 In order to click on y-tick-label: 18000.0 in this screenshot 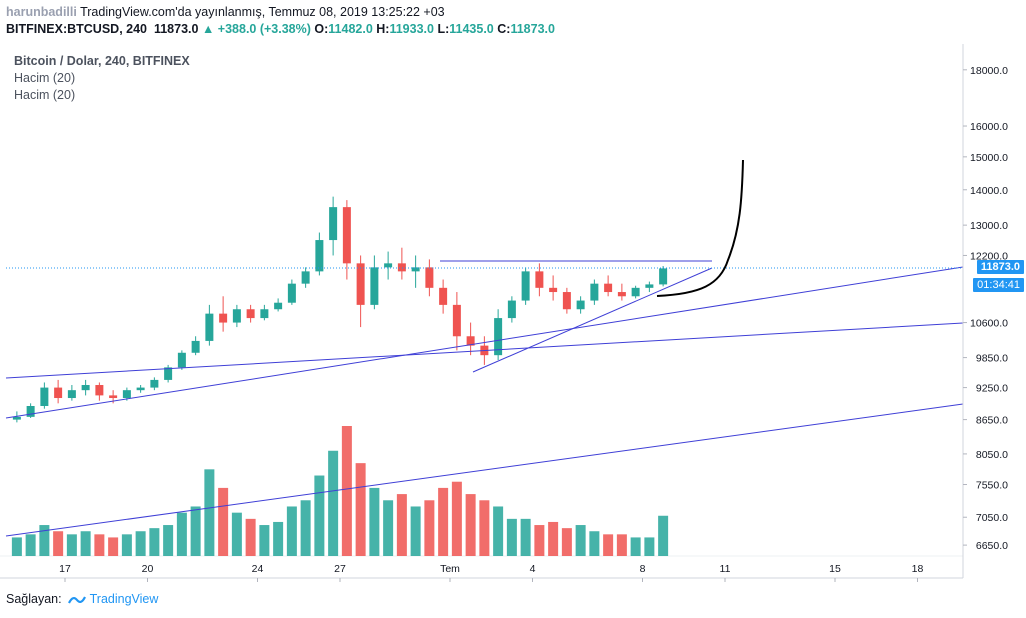, I will do `click(989, 71)`.